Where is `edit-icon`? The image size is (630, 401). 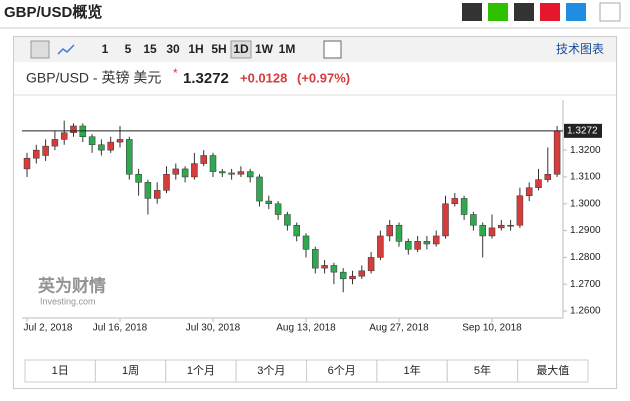 edit-icon is located at coordinates (610, 12).